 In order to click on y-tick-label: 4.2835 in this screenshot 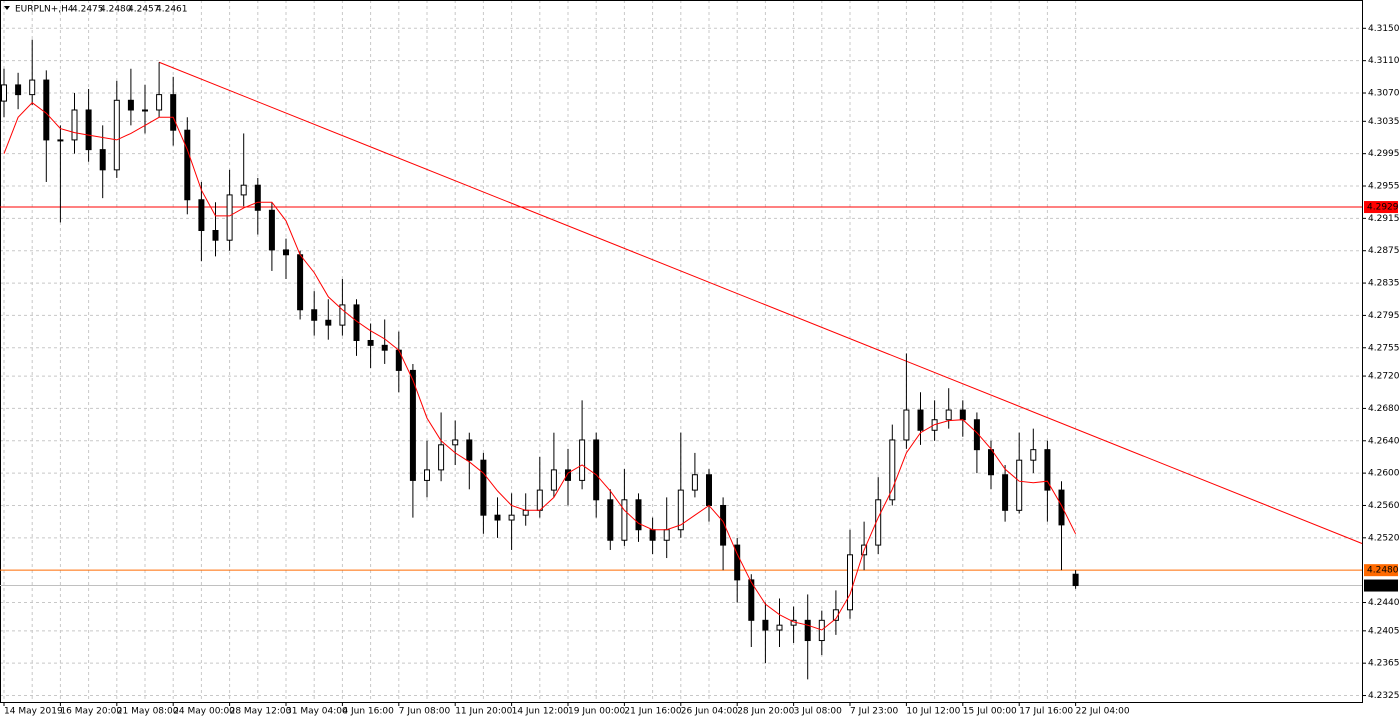, I will do `click(1384, 284)`.